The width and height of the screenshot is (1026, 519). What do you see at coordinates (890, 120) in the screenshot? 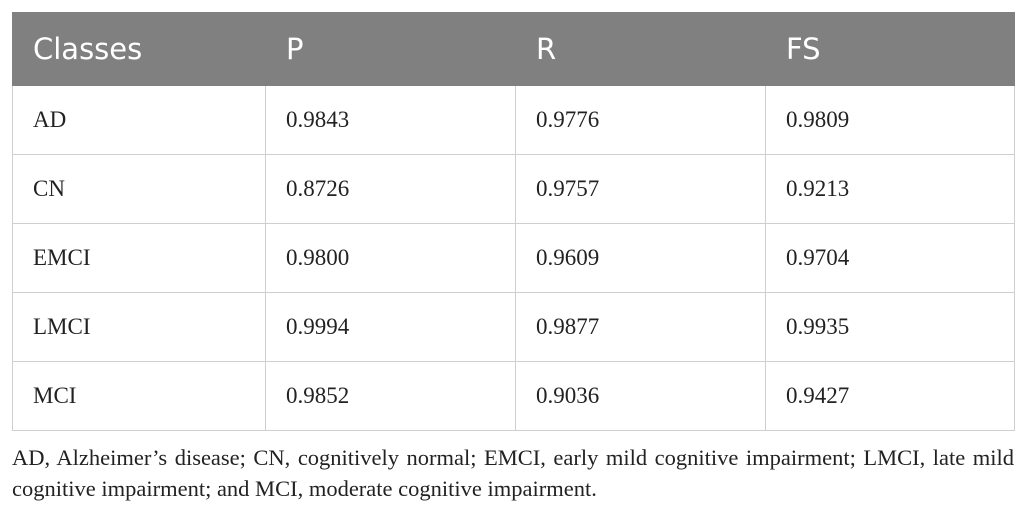
I see `metric-cell: 0.9809` at bounding box center [890, 120].